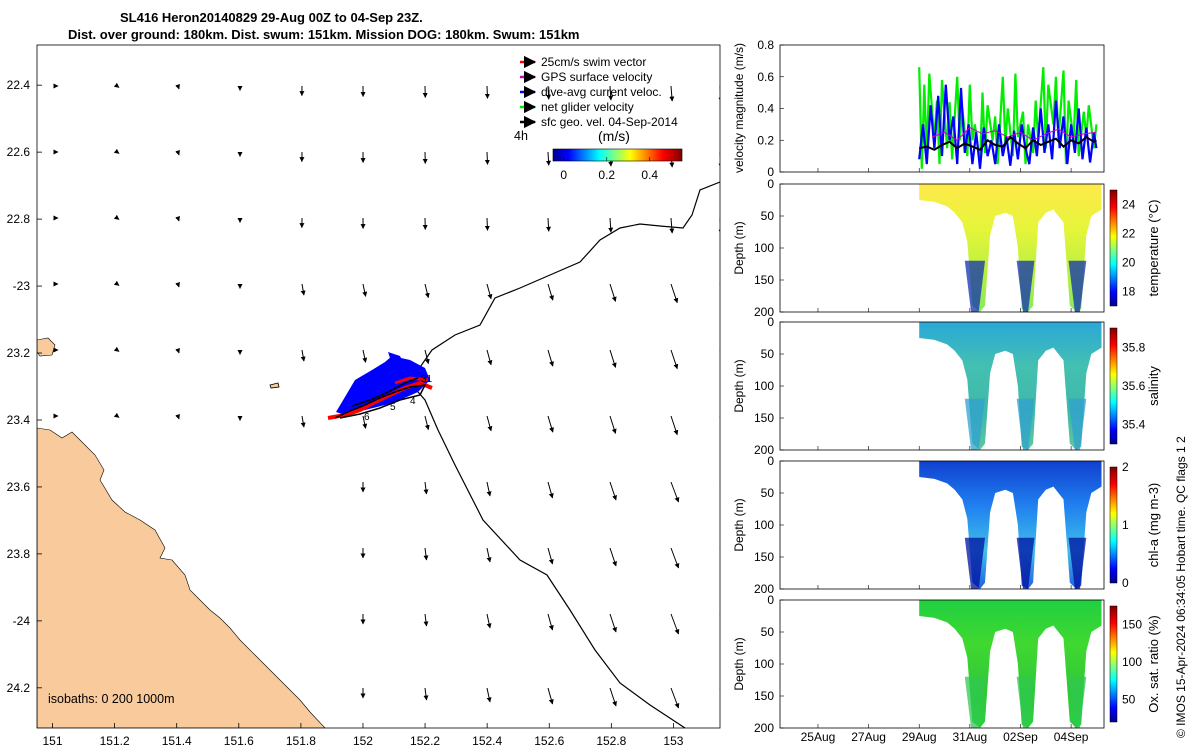 The height and width of the screenshot is (750, 1200). I want to click on oxygen-colorbar-tick-label: 100, so click(1132, 662).